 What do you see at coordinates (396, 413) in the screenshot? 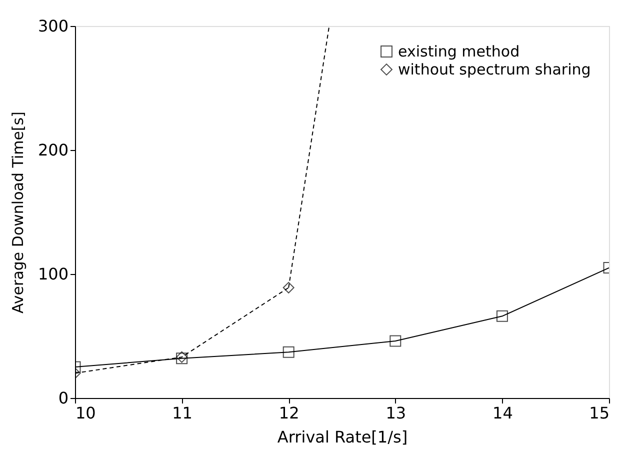
I see `x-tick-label: 13` at bounding box center [396, 413].